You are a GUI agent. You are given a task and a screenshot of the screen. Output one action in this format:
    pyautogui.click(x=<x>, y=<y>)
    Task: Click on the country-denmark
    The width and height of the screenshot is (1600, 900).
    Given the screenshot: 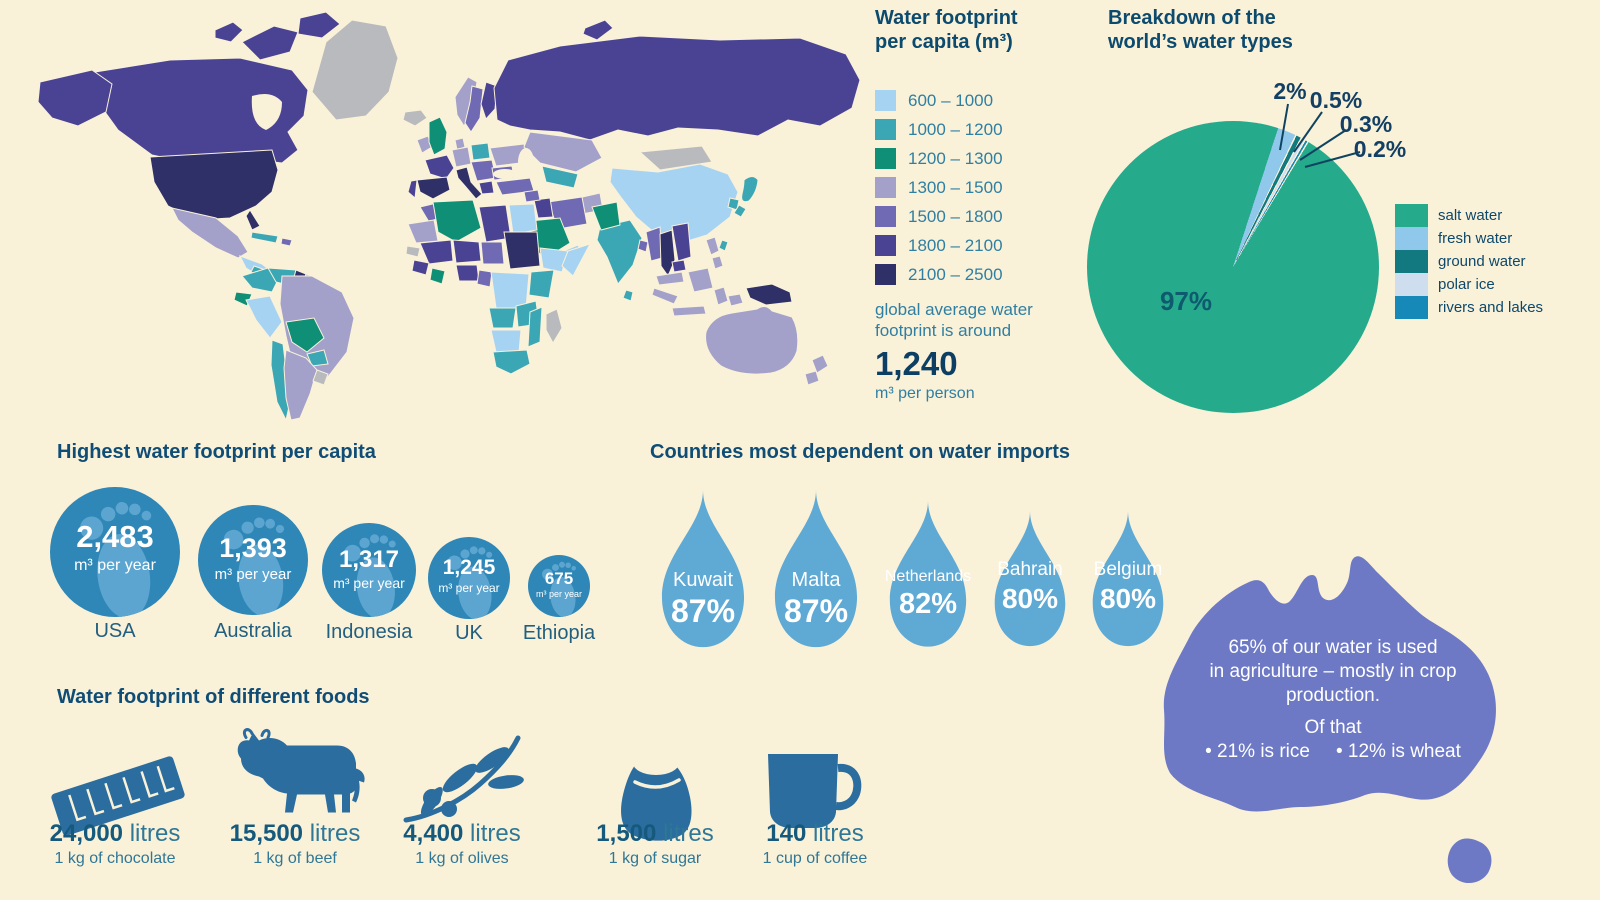 What is the action you would take?
    pyautogui.click(x=460, y=144)
    